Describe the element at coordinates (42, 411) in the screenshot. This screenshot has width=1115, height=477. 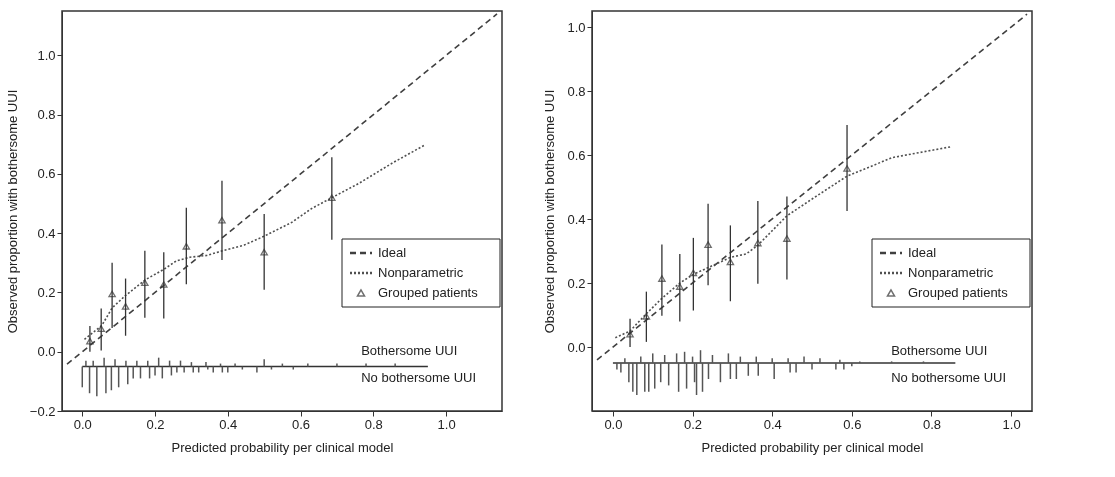
I see `y-tick-label: −0.2` at that location.